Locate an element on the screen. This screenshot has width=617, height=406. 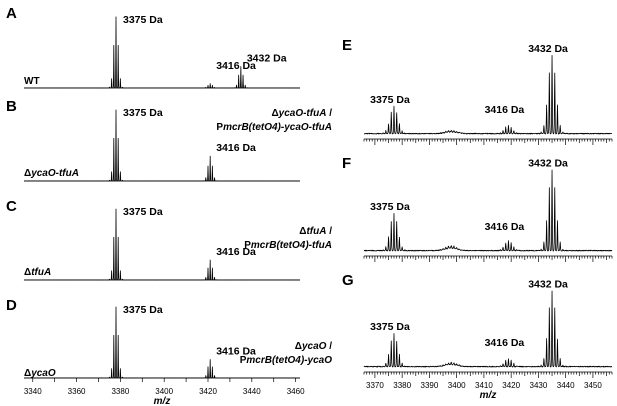
strain-label-part: WT is located at coordinates (32, 81).